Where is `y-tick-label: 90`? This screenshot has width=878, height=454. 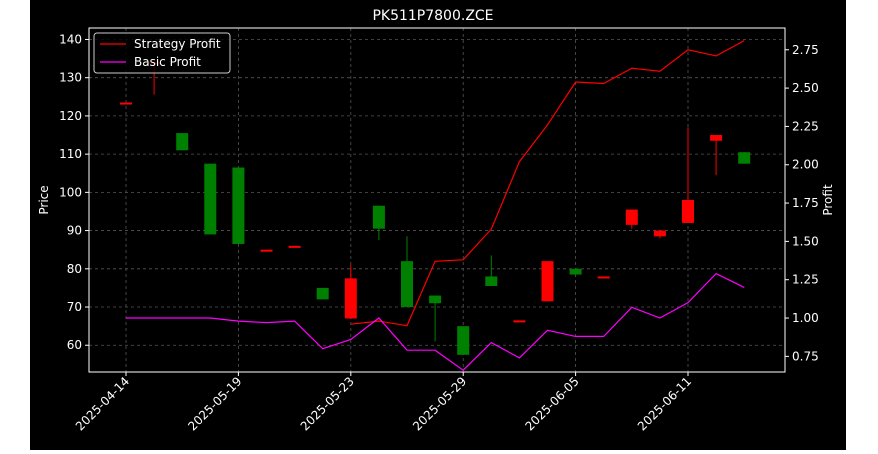 y-tick-label: 90 is located at coordinates (74, 231).